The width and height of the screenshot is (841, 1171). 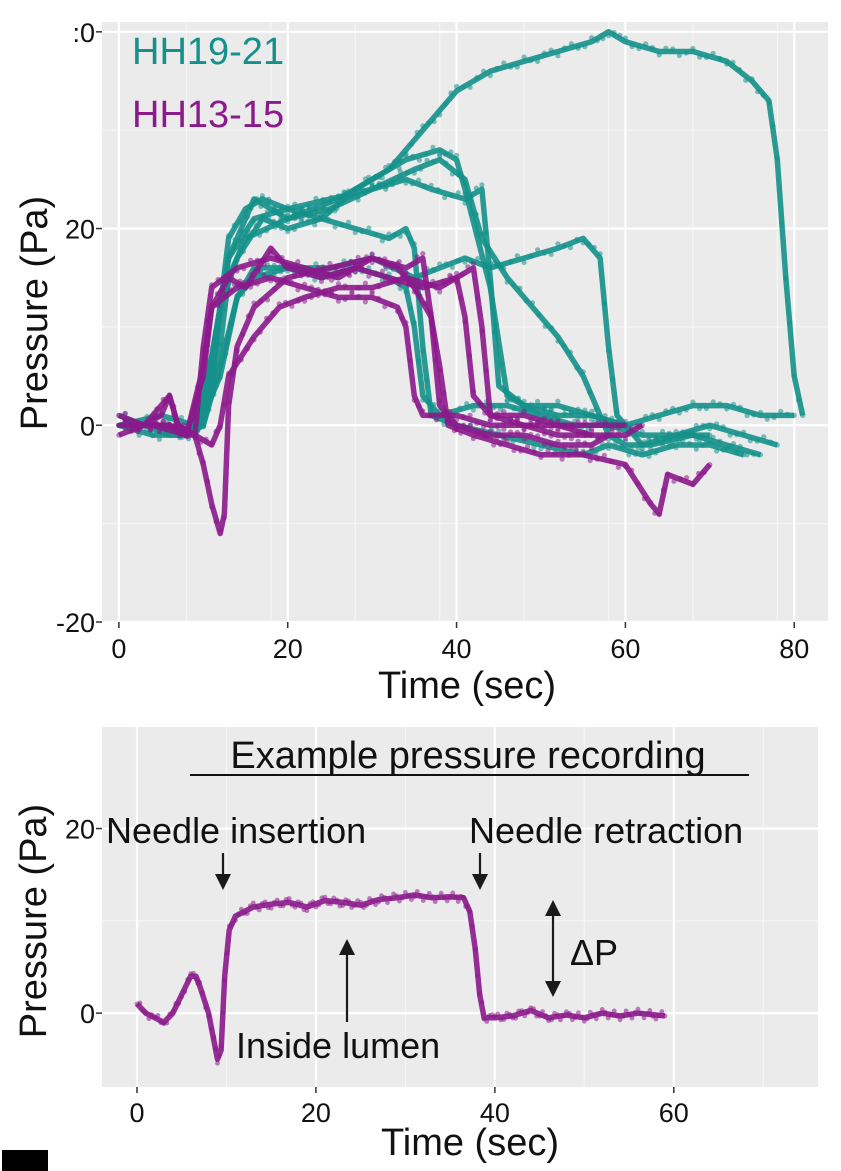 What do you see at coordinates (553, 948) in the screenshot?
I see `arrow-delta-p` at bounding box center [553, 948].